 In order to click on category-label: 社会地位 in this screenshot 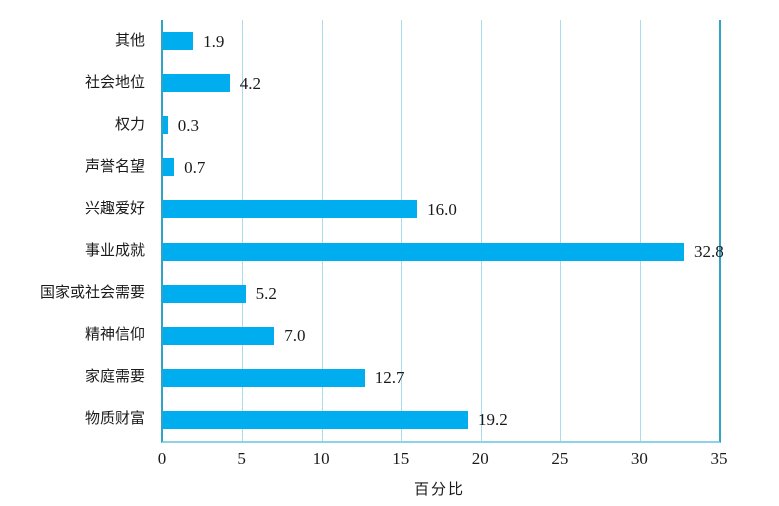, I will do `click(114, 82)`.